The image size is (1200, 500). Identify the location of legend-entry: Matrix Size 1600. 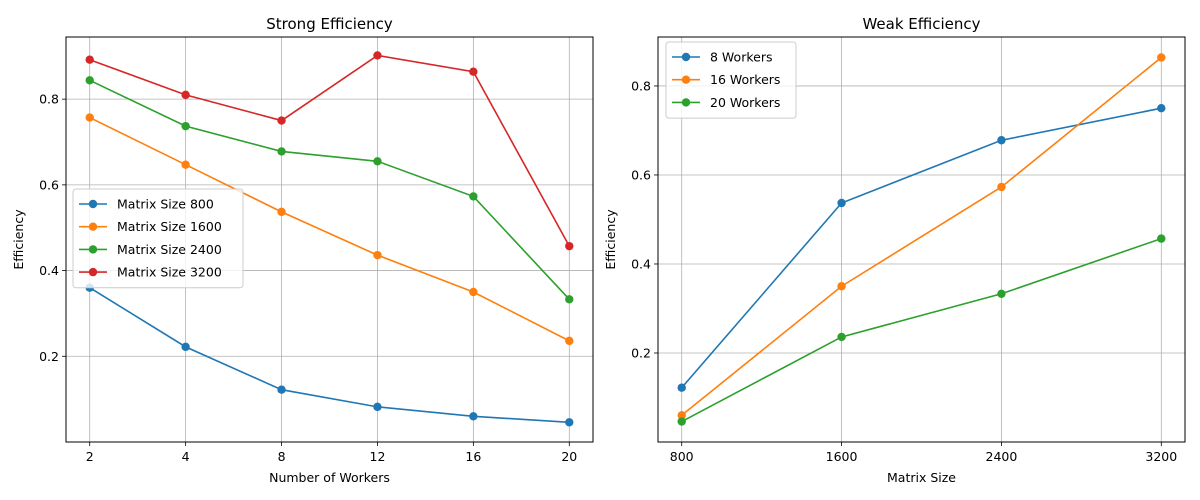
(150, 226).